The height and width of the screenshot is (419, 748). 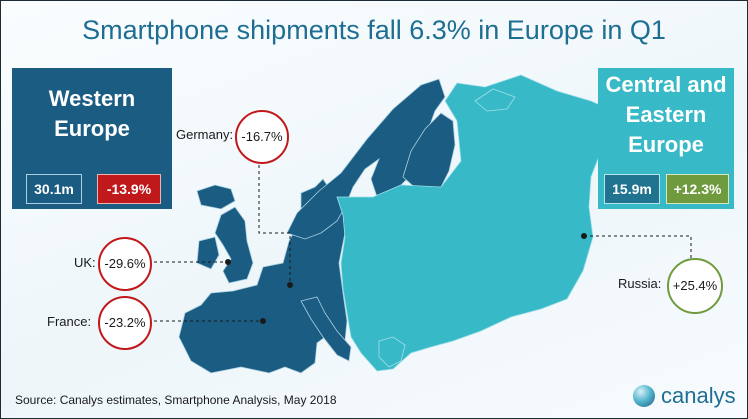 What do you see at coordinates (125, 264) in the screenshot?
I see `uk-value: -29.6%` at bounding box center [125, 264].